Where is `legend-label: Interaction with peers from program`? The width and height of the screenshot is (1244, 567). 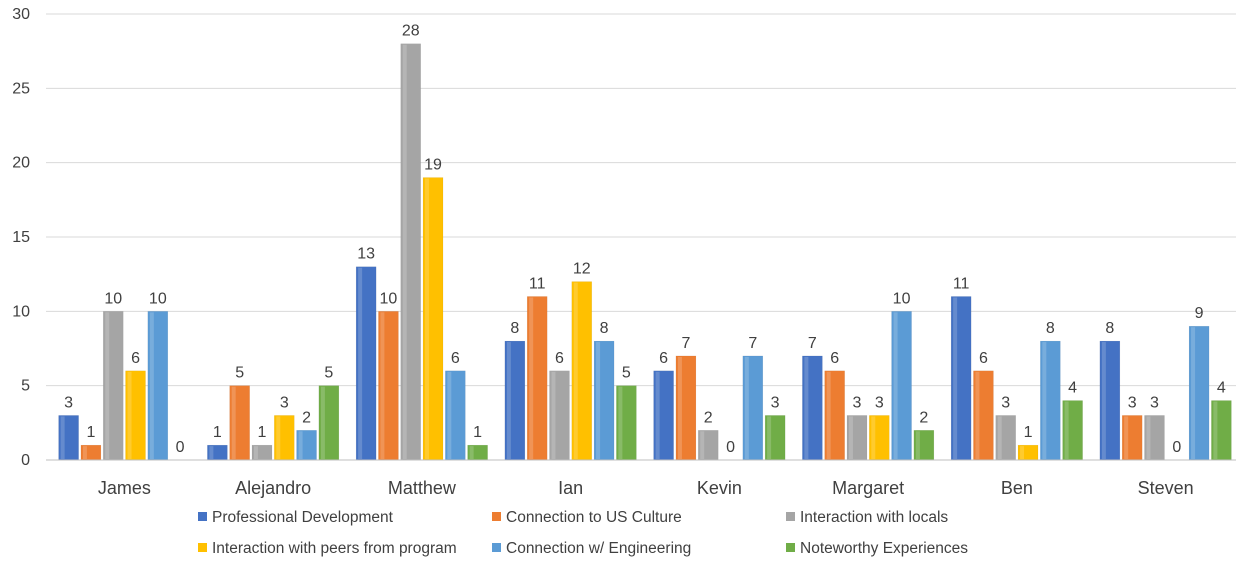
legend-label: Interaction with peers from program is located at coordinates (334, 548).